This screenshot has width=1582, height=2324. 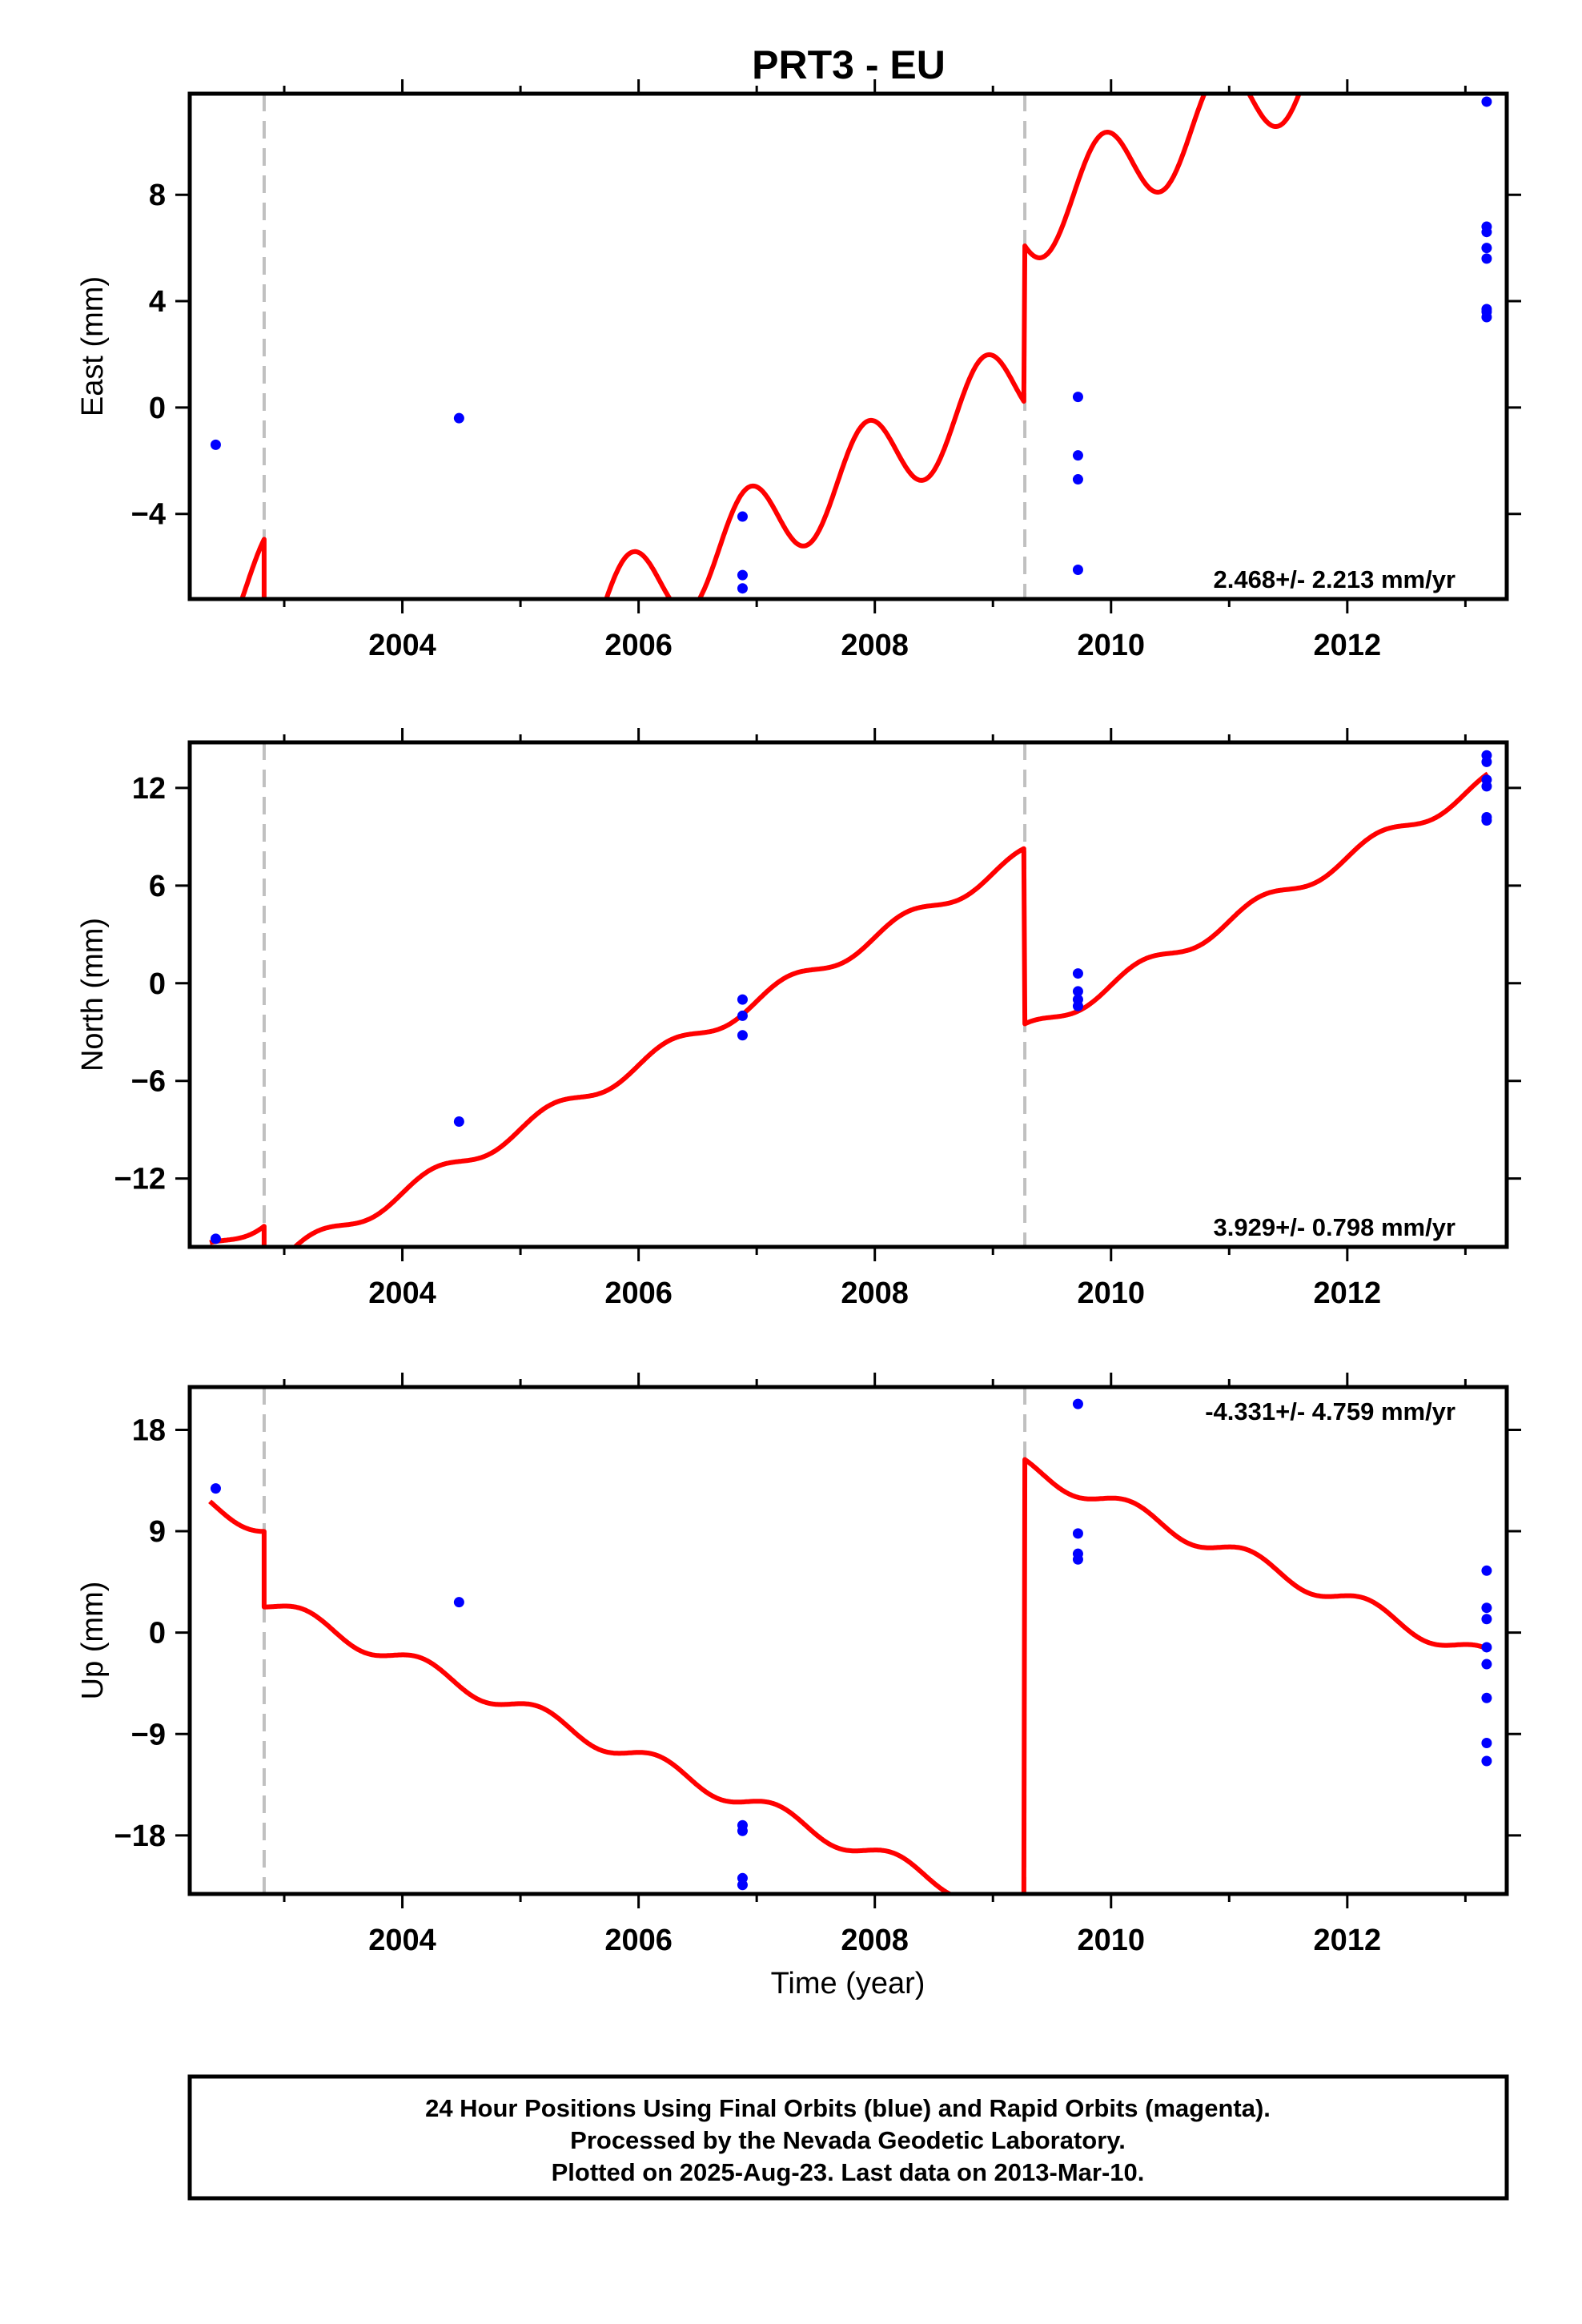 What do you see at coordinates (149, 789) in the screenshot?
I see `y-tick-label: 12` at bounding box center [149, 789].